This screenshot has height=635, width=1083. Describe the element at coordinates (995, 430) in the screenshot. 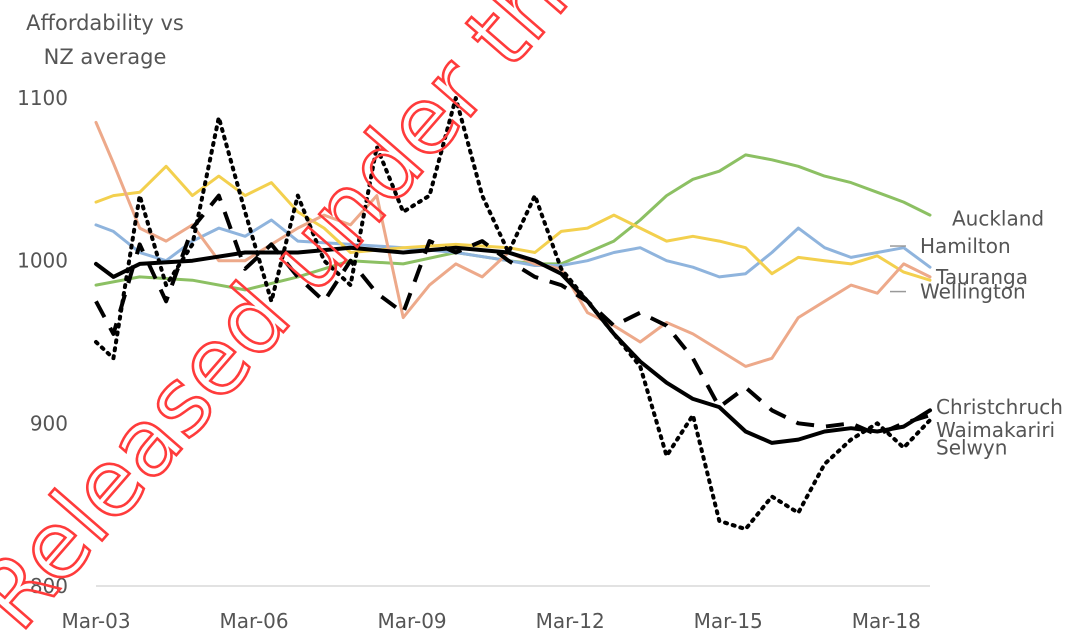

I see `series-label-waimakariri: Waimakariri` at that location.